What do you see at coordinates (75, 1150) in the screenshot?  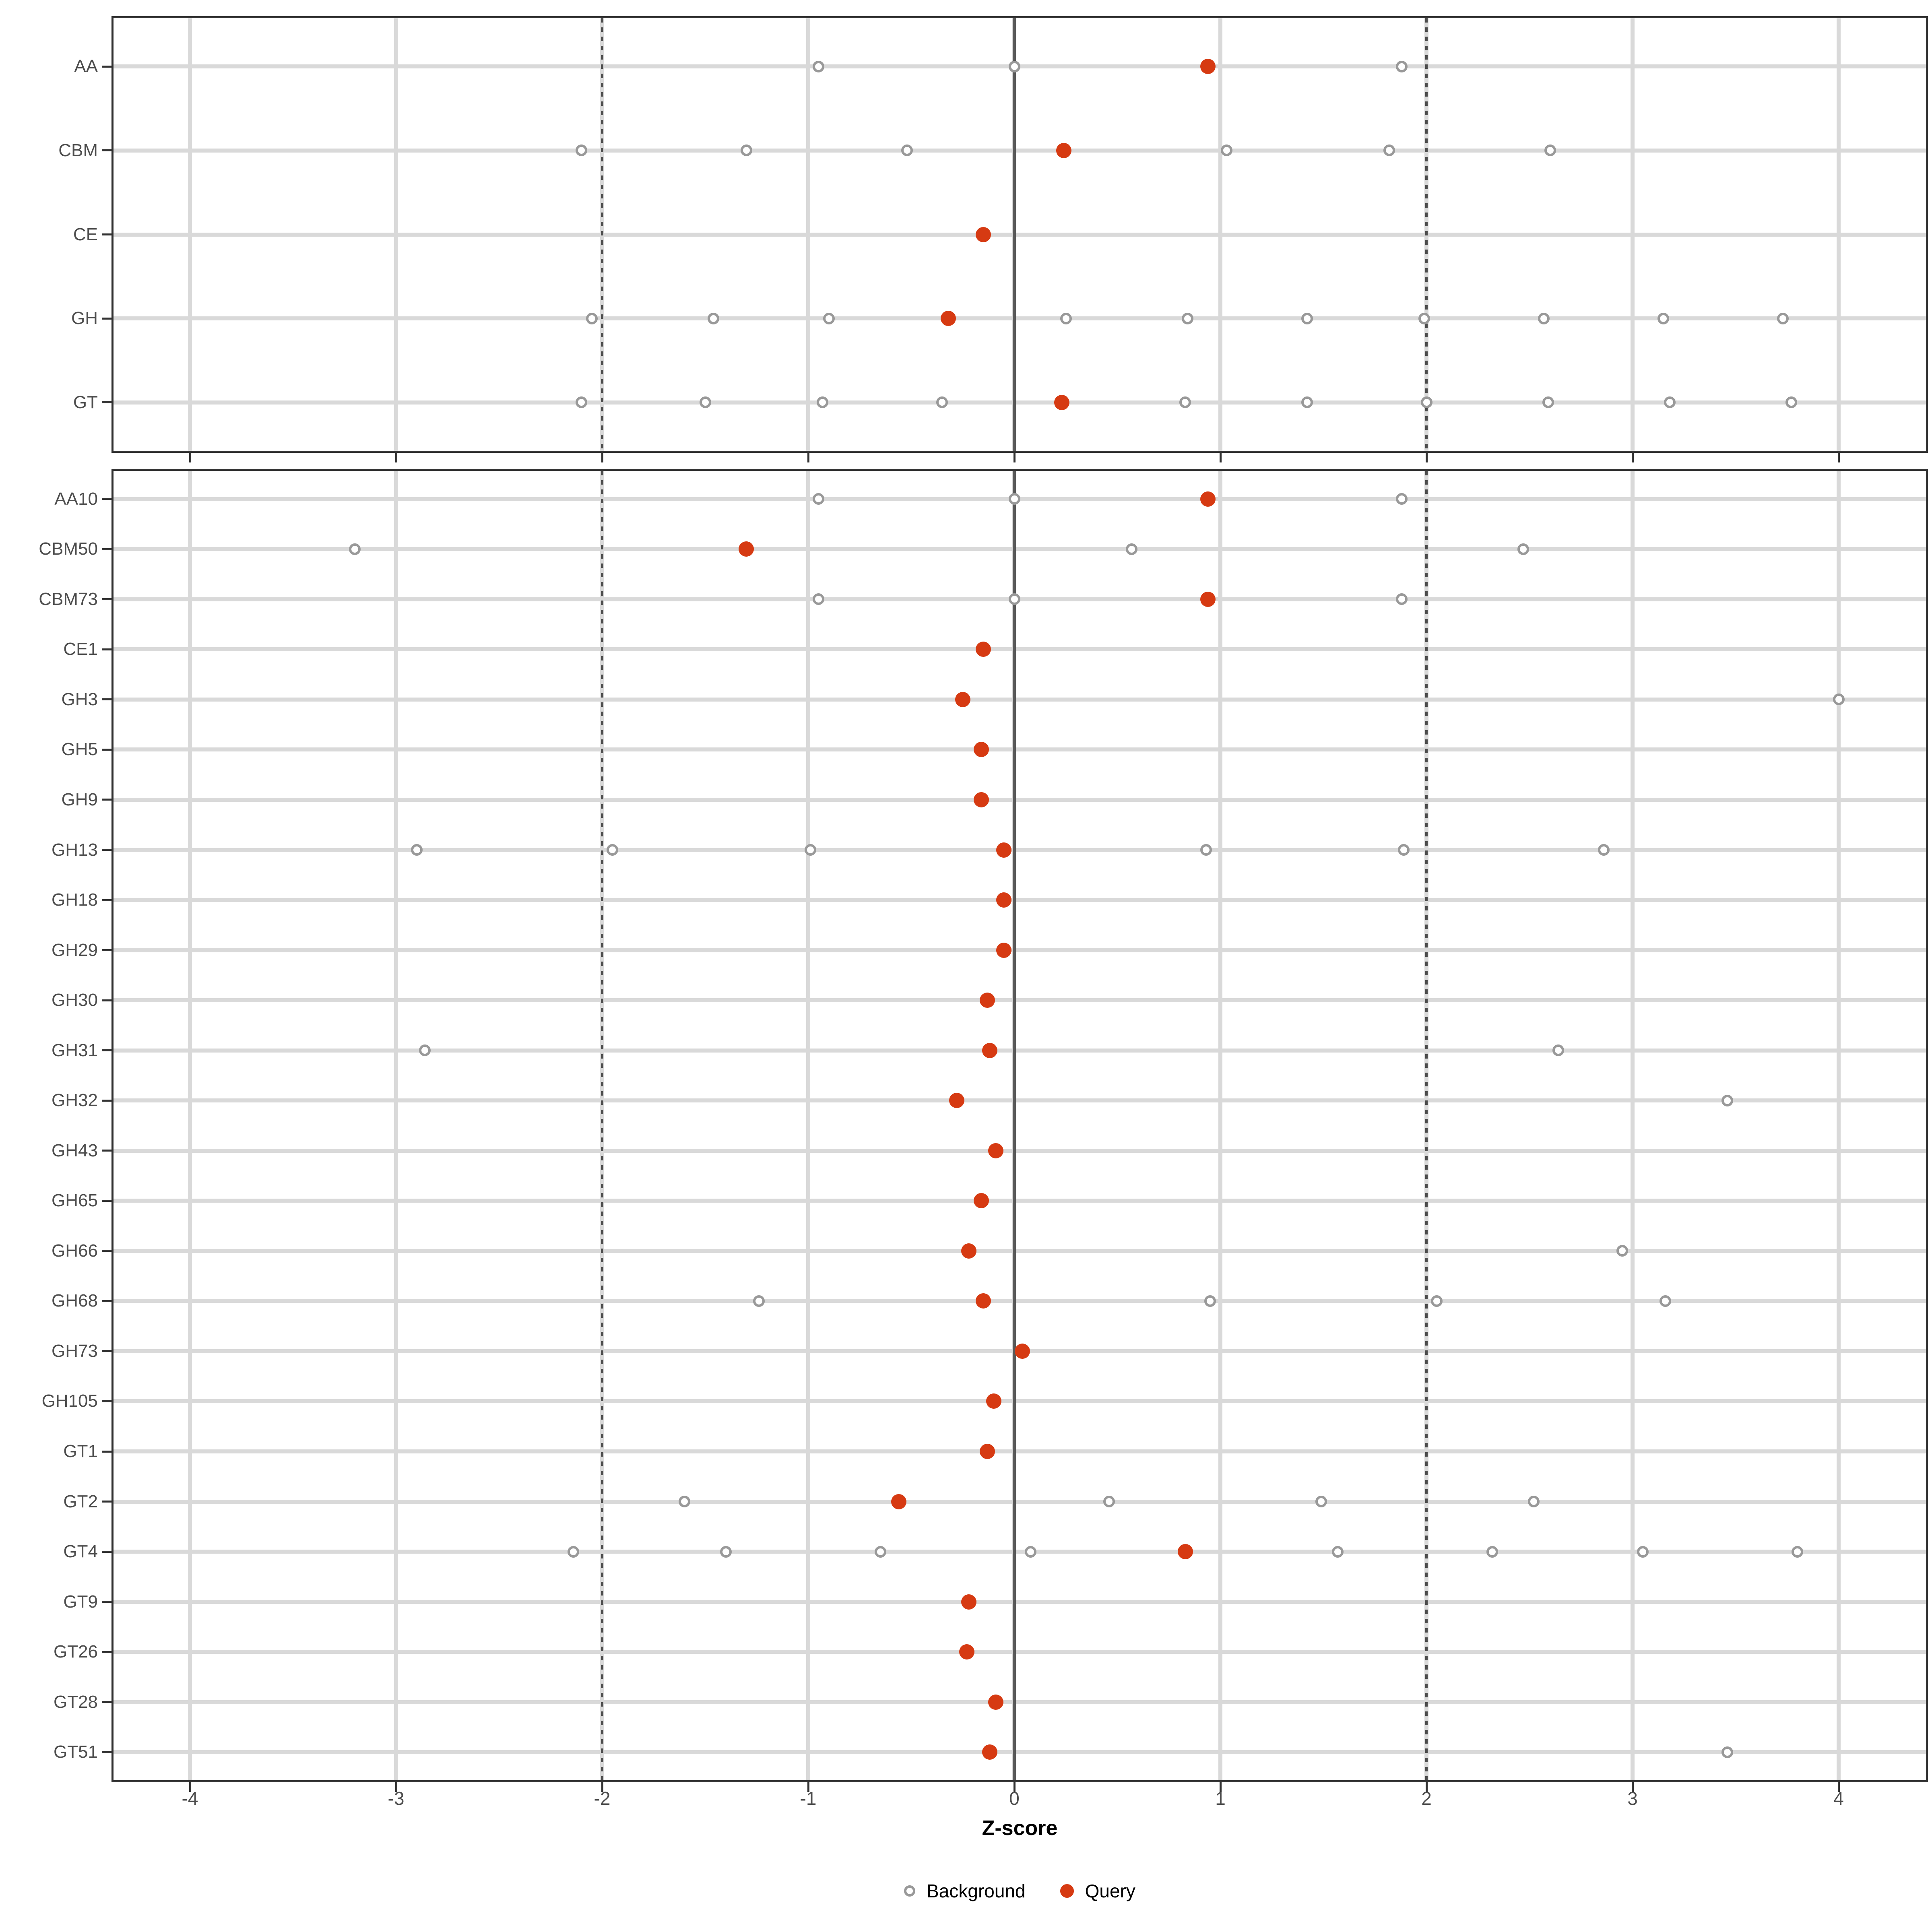 I see `y-axis-label: GH43` at bounding box center [75, 1150].